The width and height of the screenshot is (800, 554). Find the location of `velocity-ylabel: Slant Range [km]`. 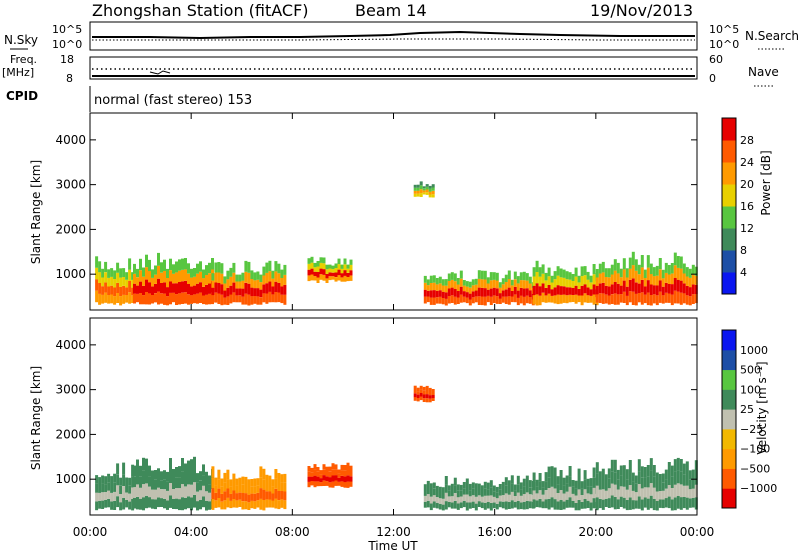

velocity-ylabel: Slant Range [km] is located at coordinates (36, 418).